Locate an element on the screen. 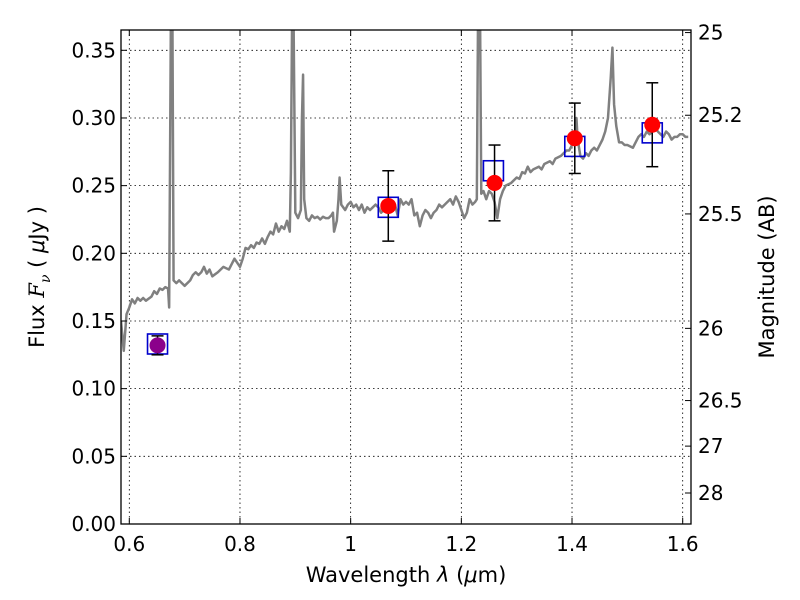 This screenshot has height=600, width=800. right-tick-label: 25.2 is located at coordinates (720, 115).